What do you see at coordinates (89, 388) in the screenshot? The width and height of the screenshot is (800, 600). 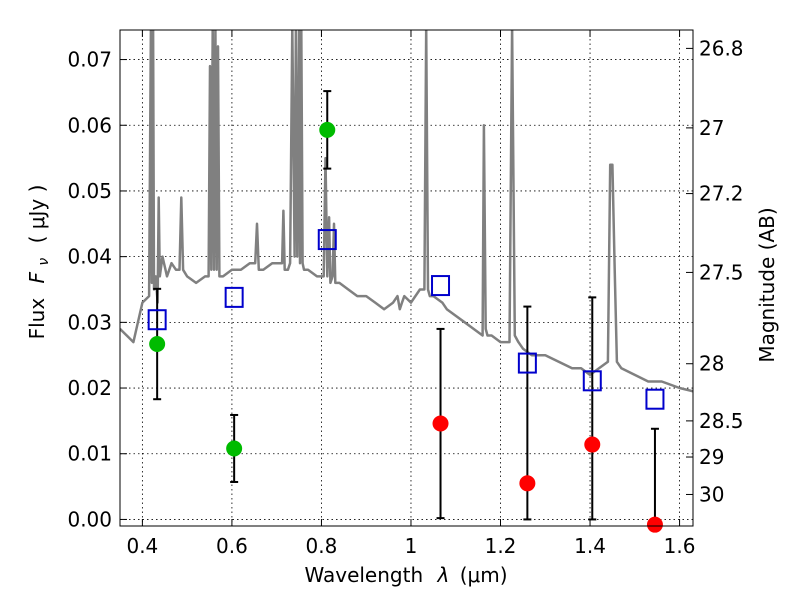 I see `y-tick-label: 0.02` at bounding box center [89, 388].